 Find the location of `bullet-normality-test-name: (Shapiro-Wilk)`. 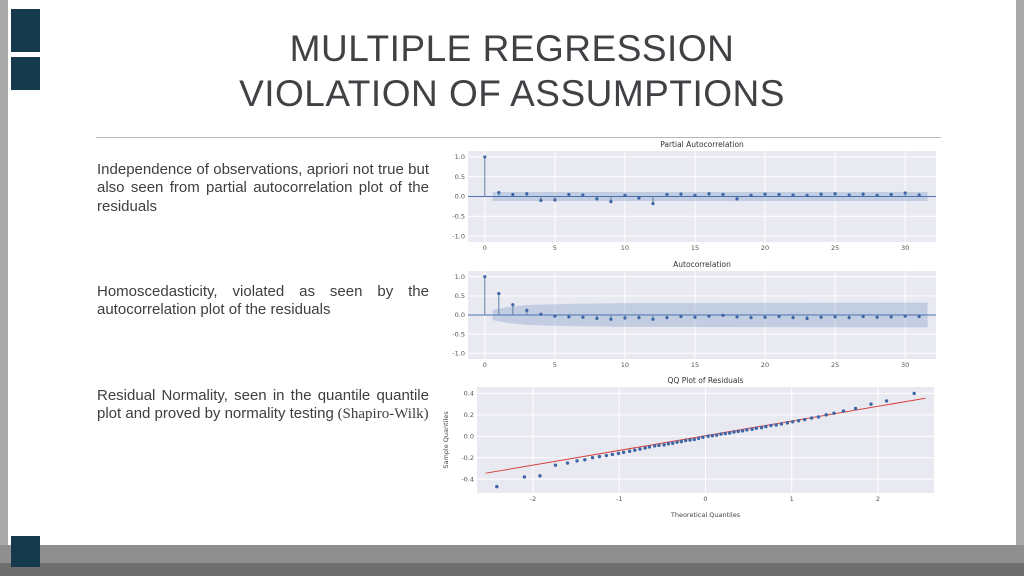

bullet-normality-test-name: (Shapiro-Wilk) is located at coordinates (381, 414).